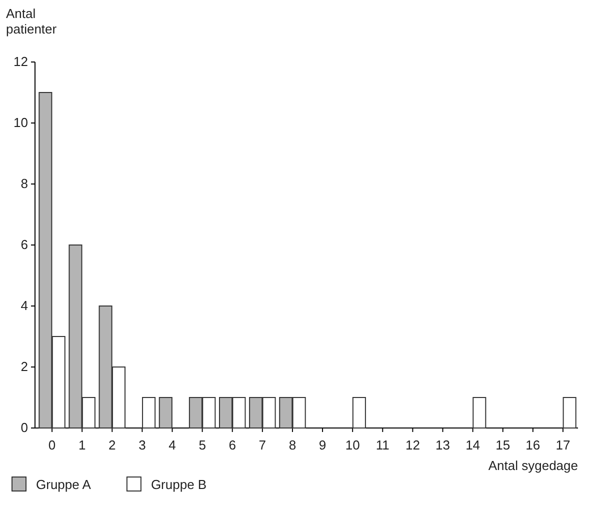 This screenshot has width=590, height=505. What do you see at coordinates (443, 444) in the screenshot?
I see `x-tick-label: 13` at bounding box center [443, 444].